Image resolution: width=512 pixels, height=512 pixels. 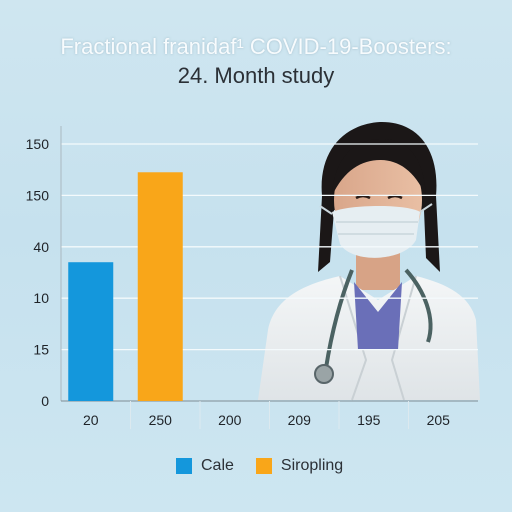 I want to click on x-tick-label-5: 205, so click(x=439, y=420).